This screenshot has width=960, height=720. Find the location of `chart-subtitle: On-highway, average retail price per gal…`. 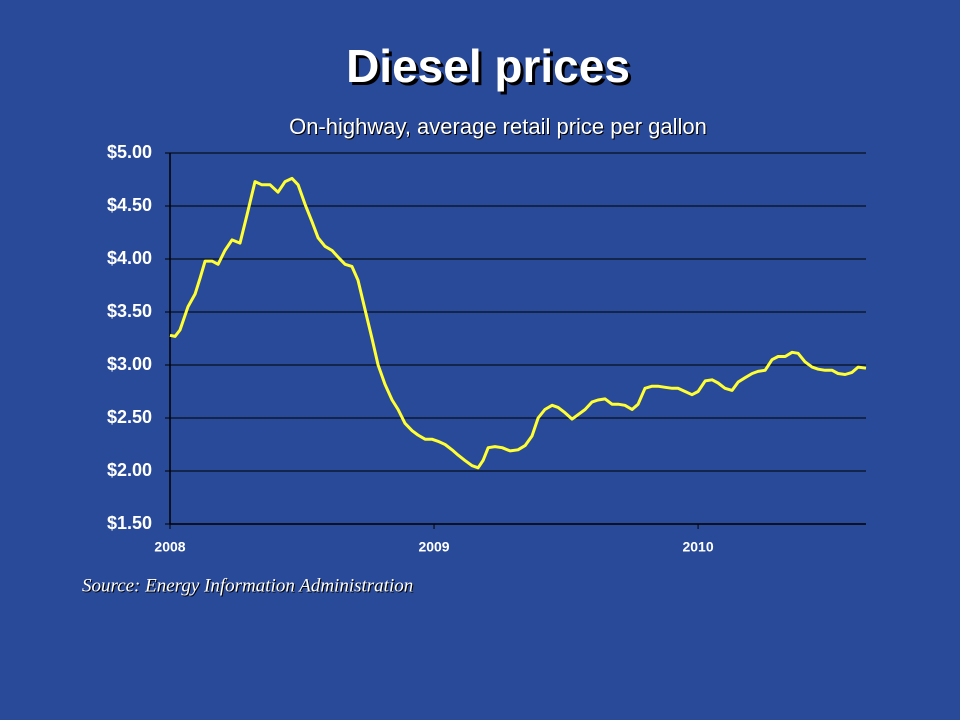

chart-subtitle: On-highway, average retail price per gal… is located at coordinates (498, 126).